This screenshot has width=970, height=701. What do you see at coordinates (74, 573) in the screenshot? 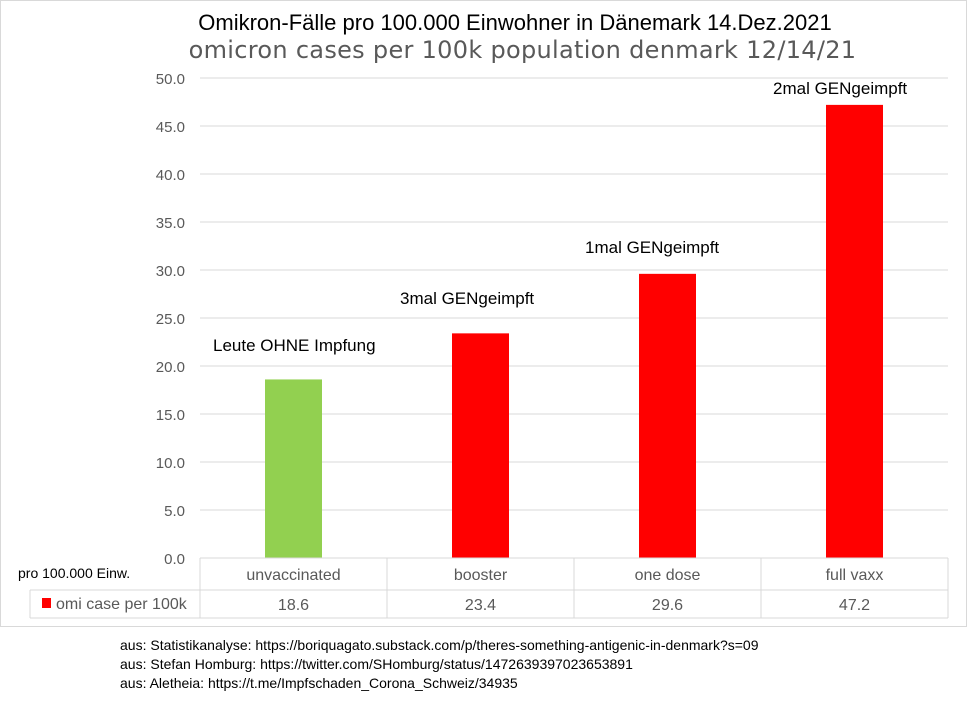
I see `y-axis-unit-label: pro 100.000 Einw.` at bounding box center [74, 573].